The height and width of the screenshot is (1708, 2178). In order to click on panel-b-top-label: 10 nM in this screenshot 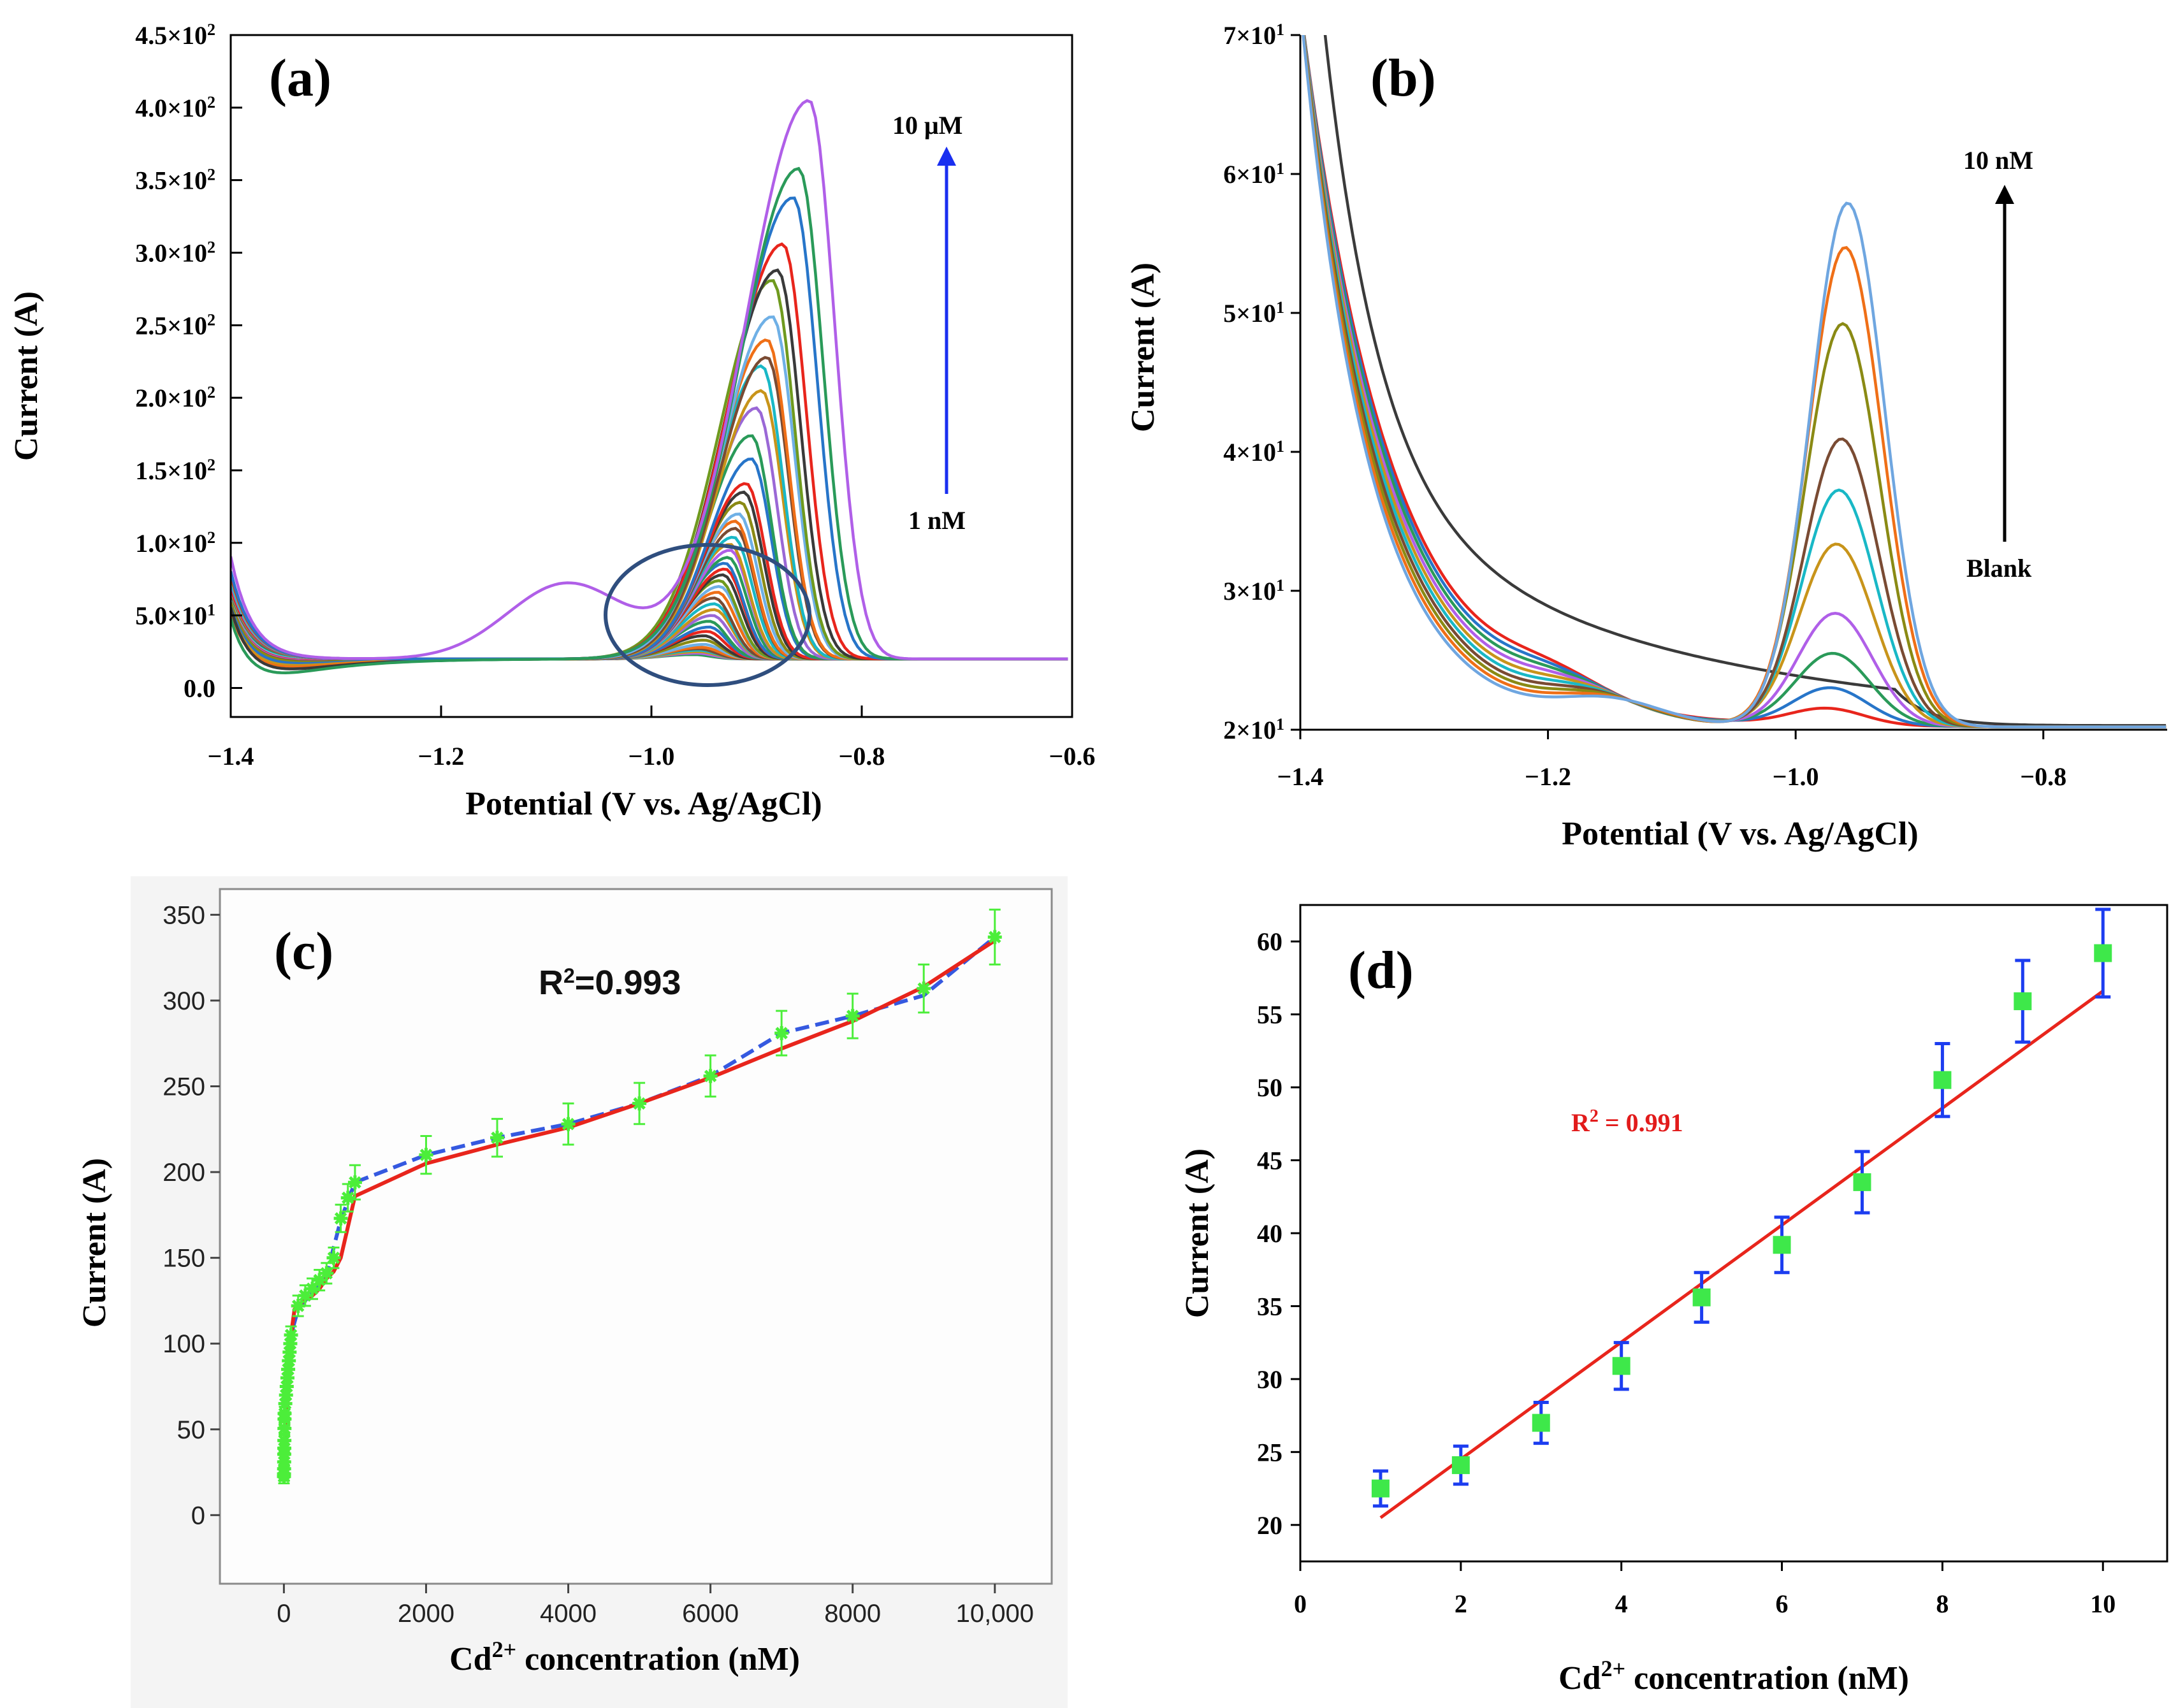, I will do `click(1998, 160)`.